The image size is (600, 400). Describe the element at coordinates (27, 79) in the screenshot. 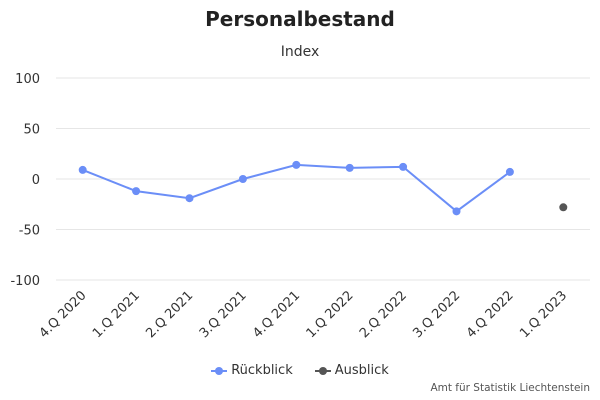

I see `y-tick-label: 100` at that location.